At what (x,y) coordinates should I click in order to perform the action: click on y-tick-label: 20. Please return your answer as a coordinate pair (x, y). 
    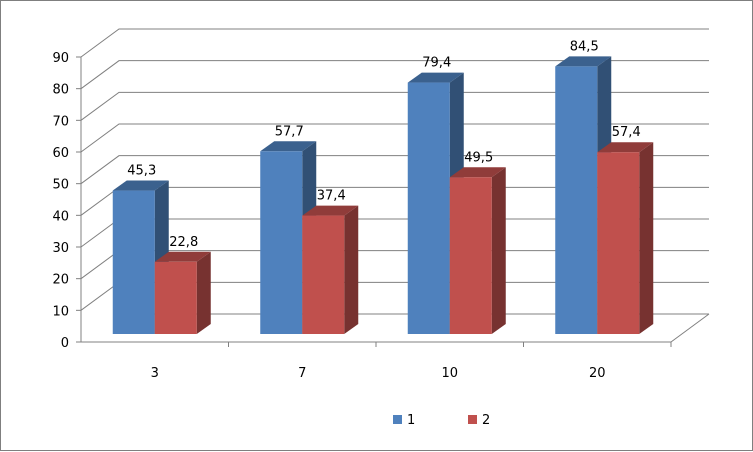
    Looking at the image, I should click on (60, 280).